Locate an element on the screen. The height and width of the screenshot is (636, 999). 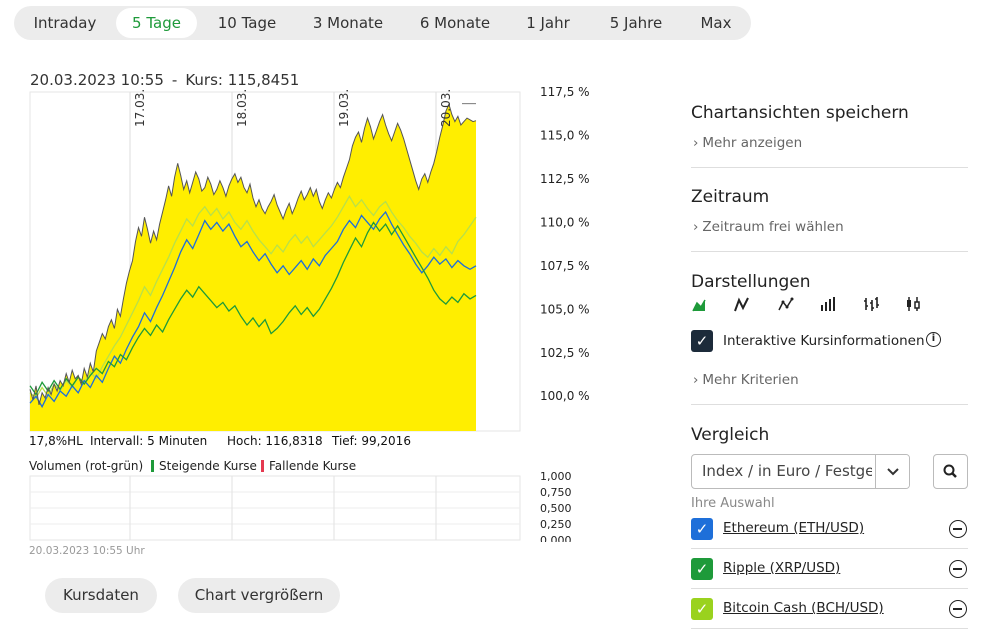
ohlc-chart-icon is located at coordinates (871, 304).